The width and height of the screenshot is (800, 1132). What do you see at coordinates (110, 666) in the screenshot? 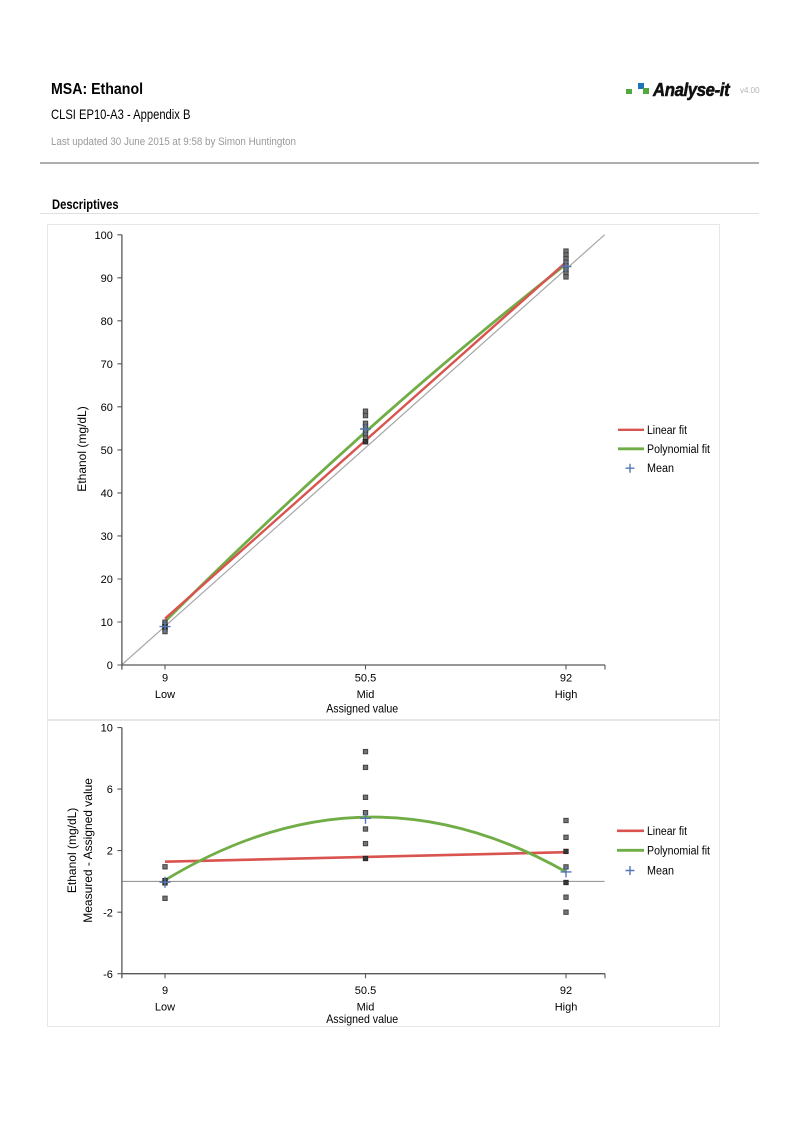
I see `svg-text: 0` at bounding box center [110, 666].